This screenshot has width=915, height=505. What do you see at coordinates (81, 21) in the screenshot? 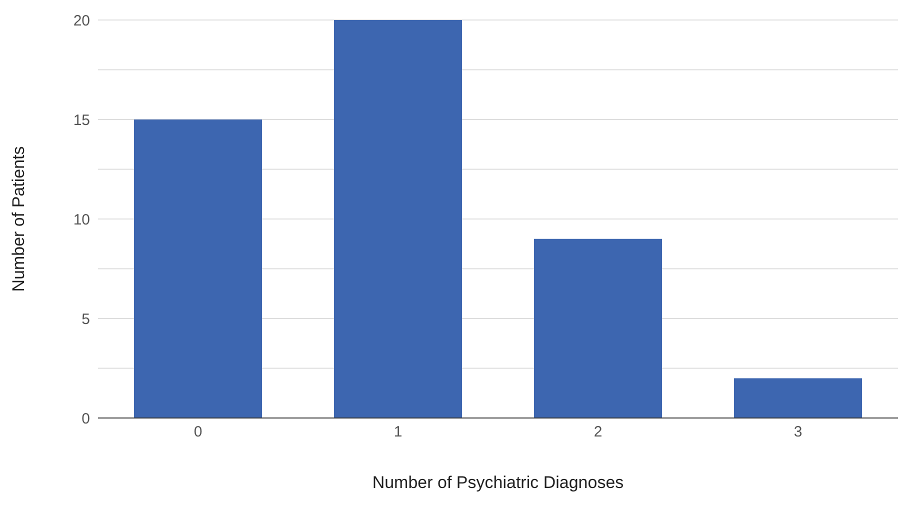
I see `y-tick-label: 20` at bounding box center [81, 21].